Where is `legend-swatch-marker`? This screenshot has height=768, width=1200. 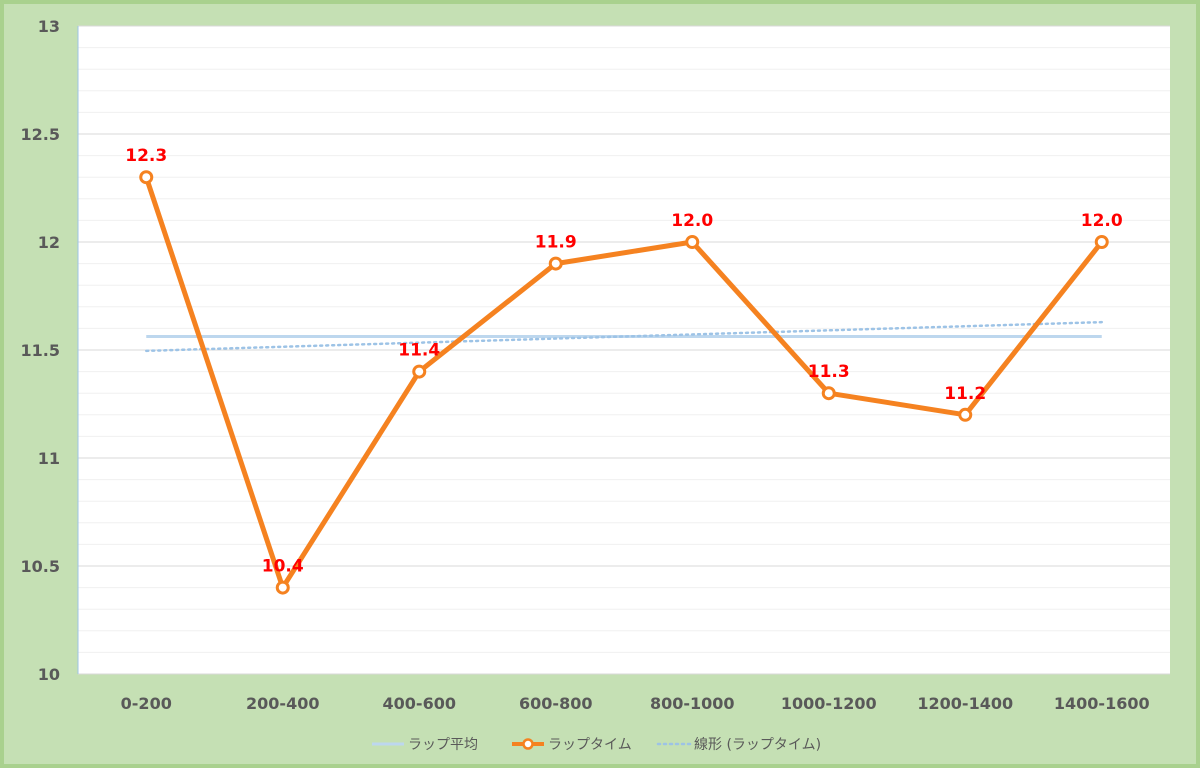 legend-swatch-marker is located at coordinates (528, 744).